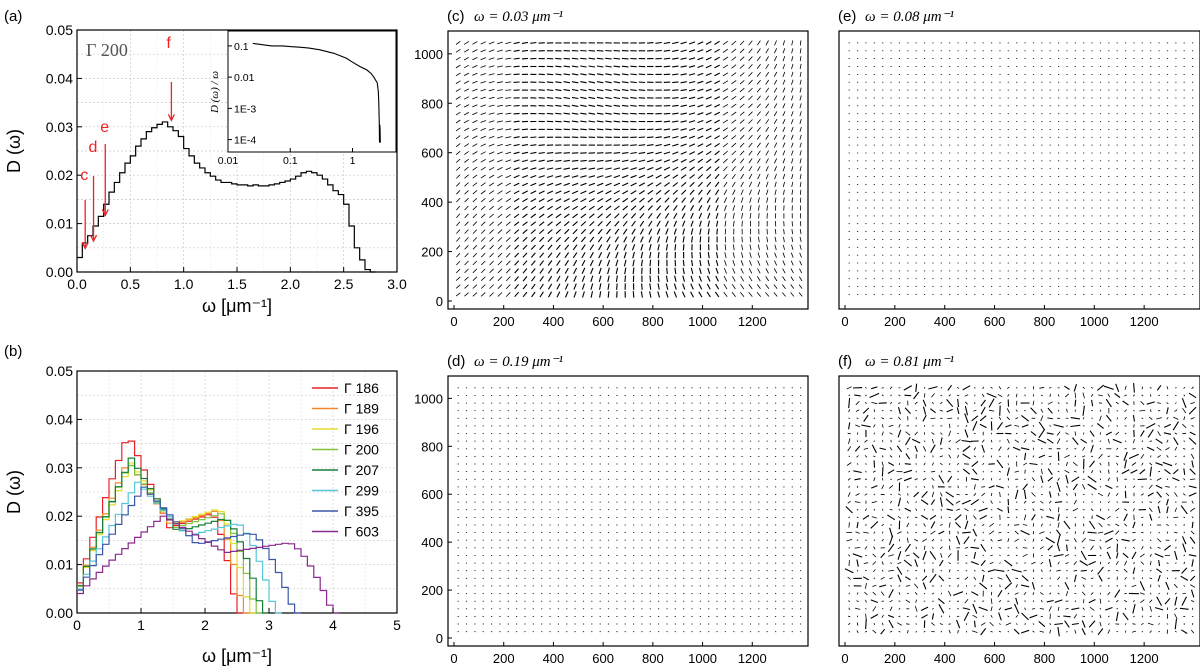 This screenshot has width=1200, height=672. Describe the element at coordinates (1020, 510) in the screenshot. I see `panel-f-vector-field` at that location.